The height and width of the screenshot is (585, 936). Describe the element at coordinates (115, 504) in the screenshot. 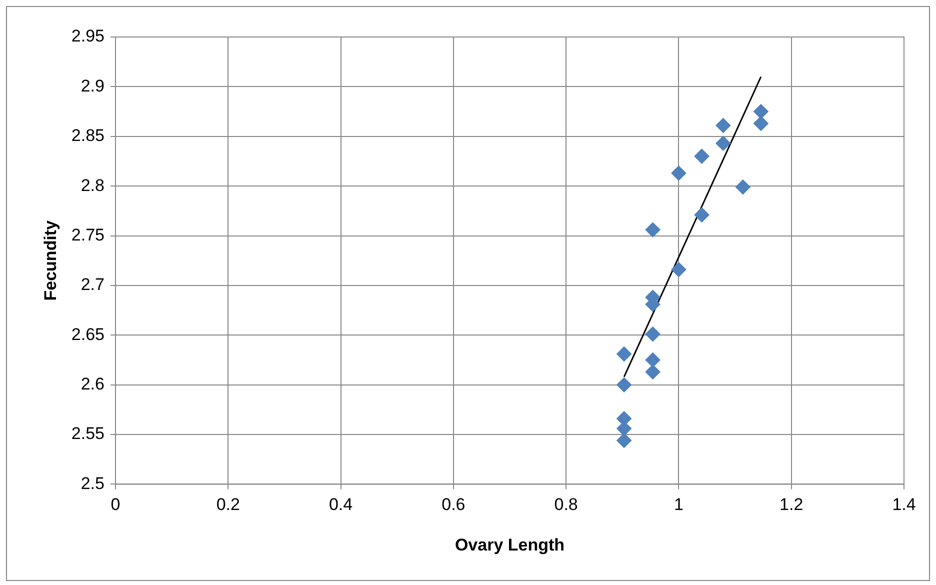

I see `x-tick-label: 0` at that location.